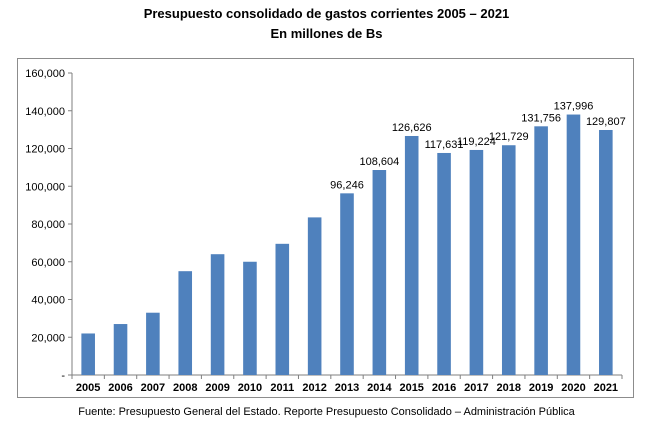 Image resolution: width=653 pixels, height=427 pixels. What do you see at coordinates (412, 128) in the screenshot?
I see `data-label: 126,626` at bounding box center [412, 128].